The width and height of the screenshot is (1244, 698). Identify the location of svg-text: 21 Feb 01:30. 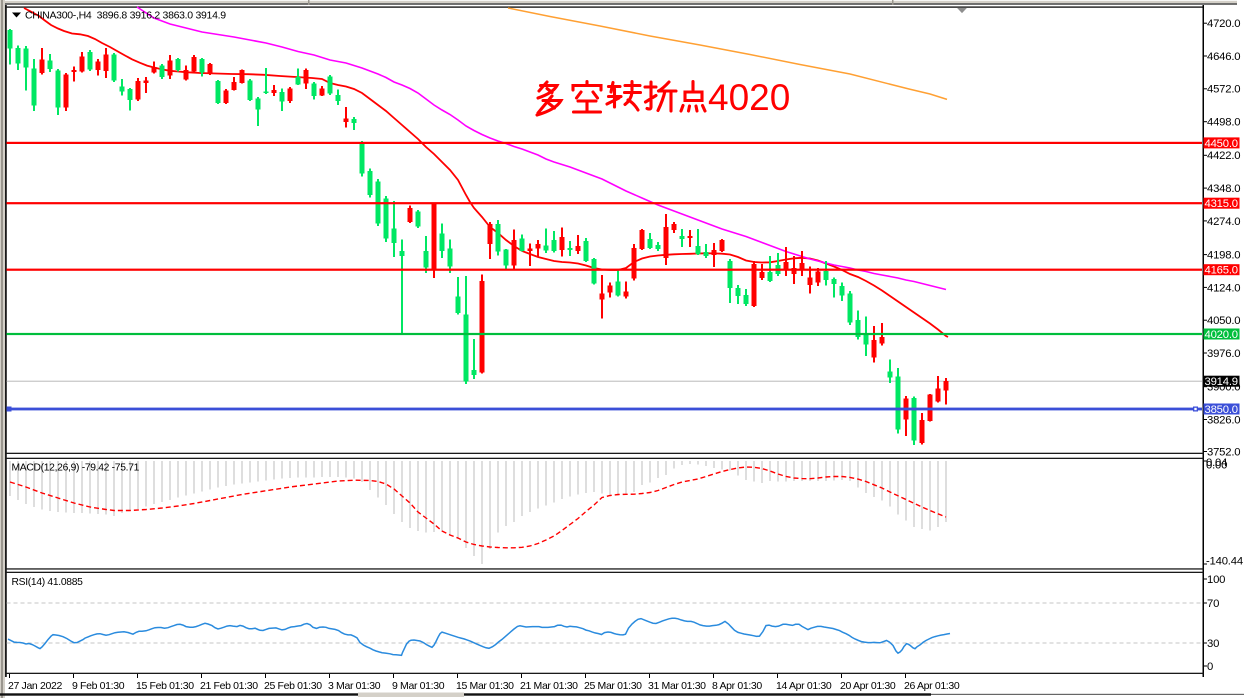
(229, 686).